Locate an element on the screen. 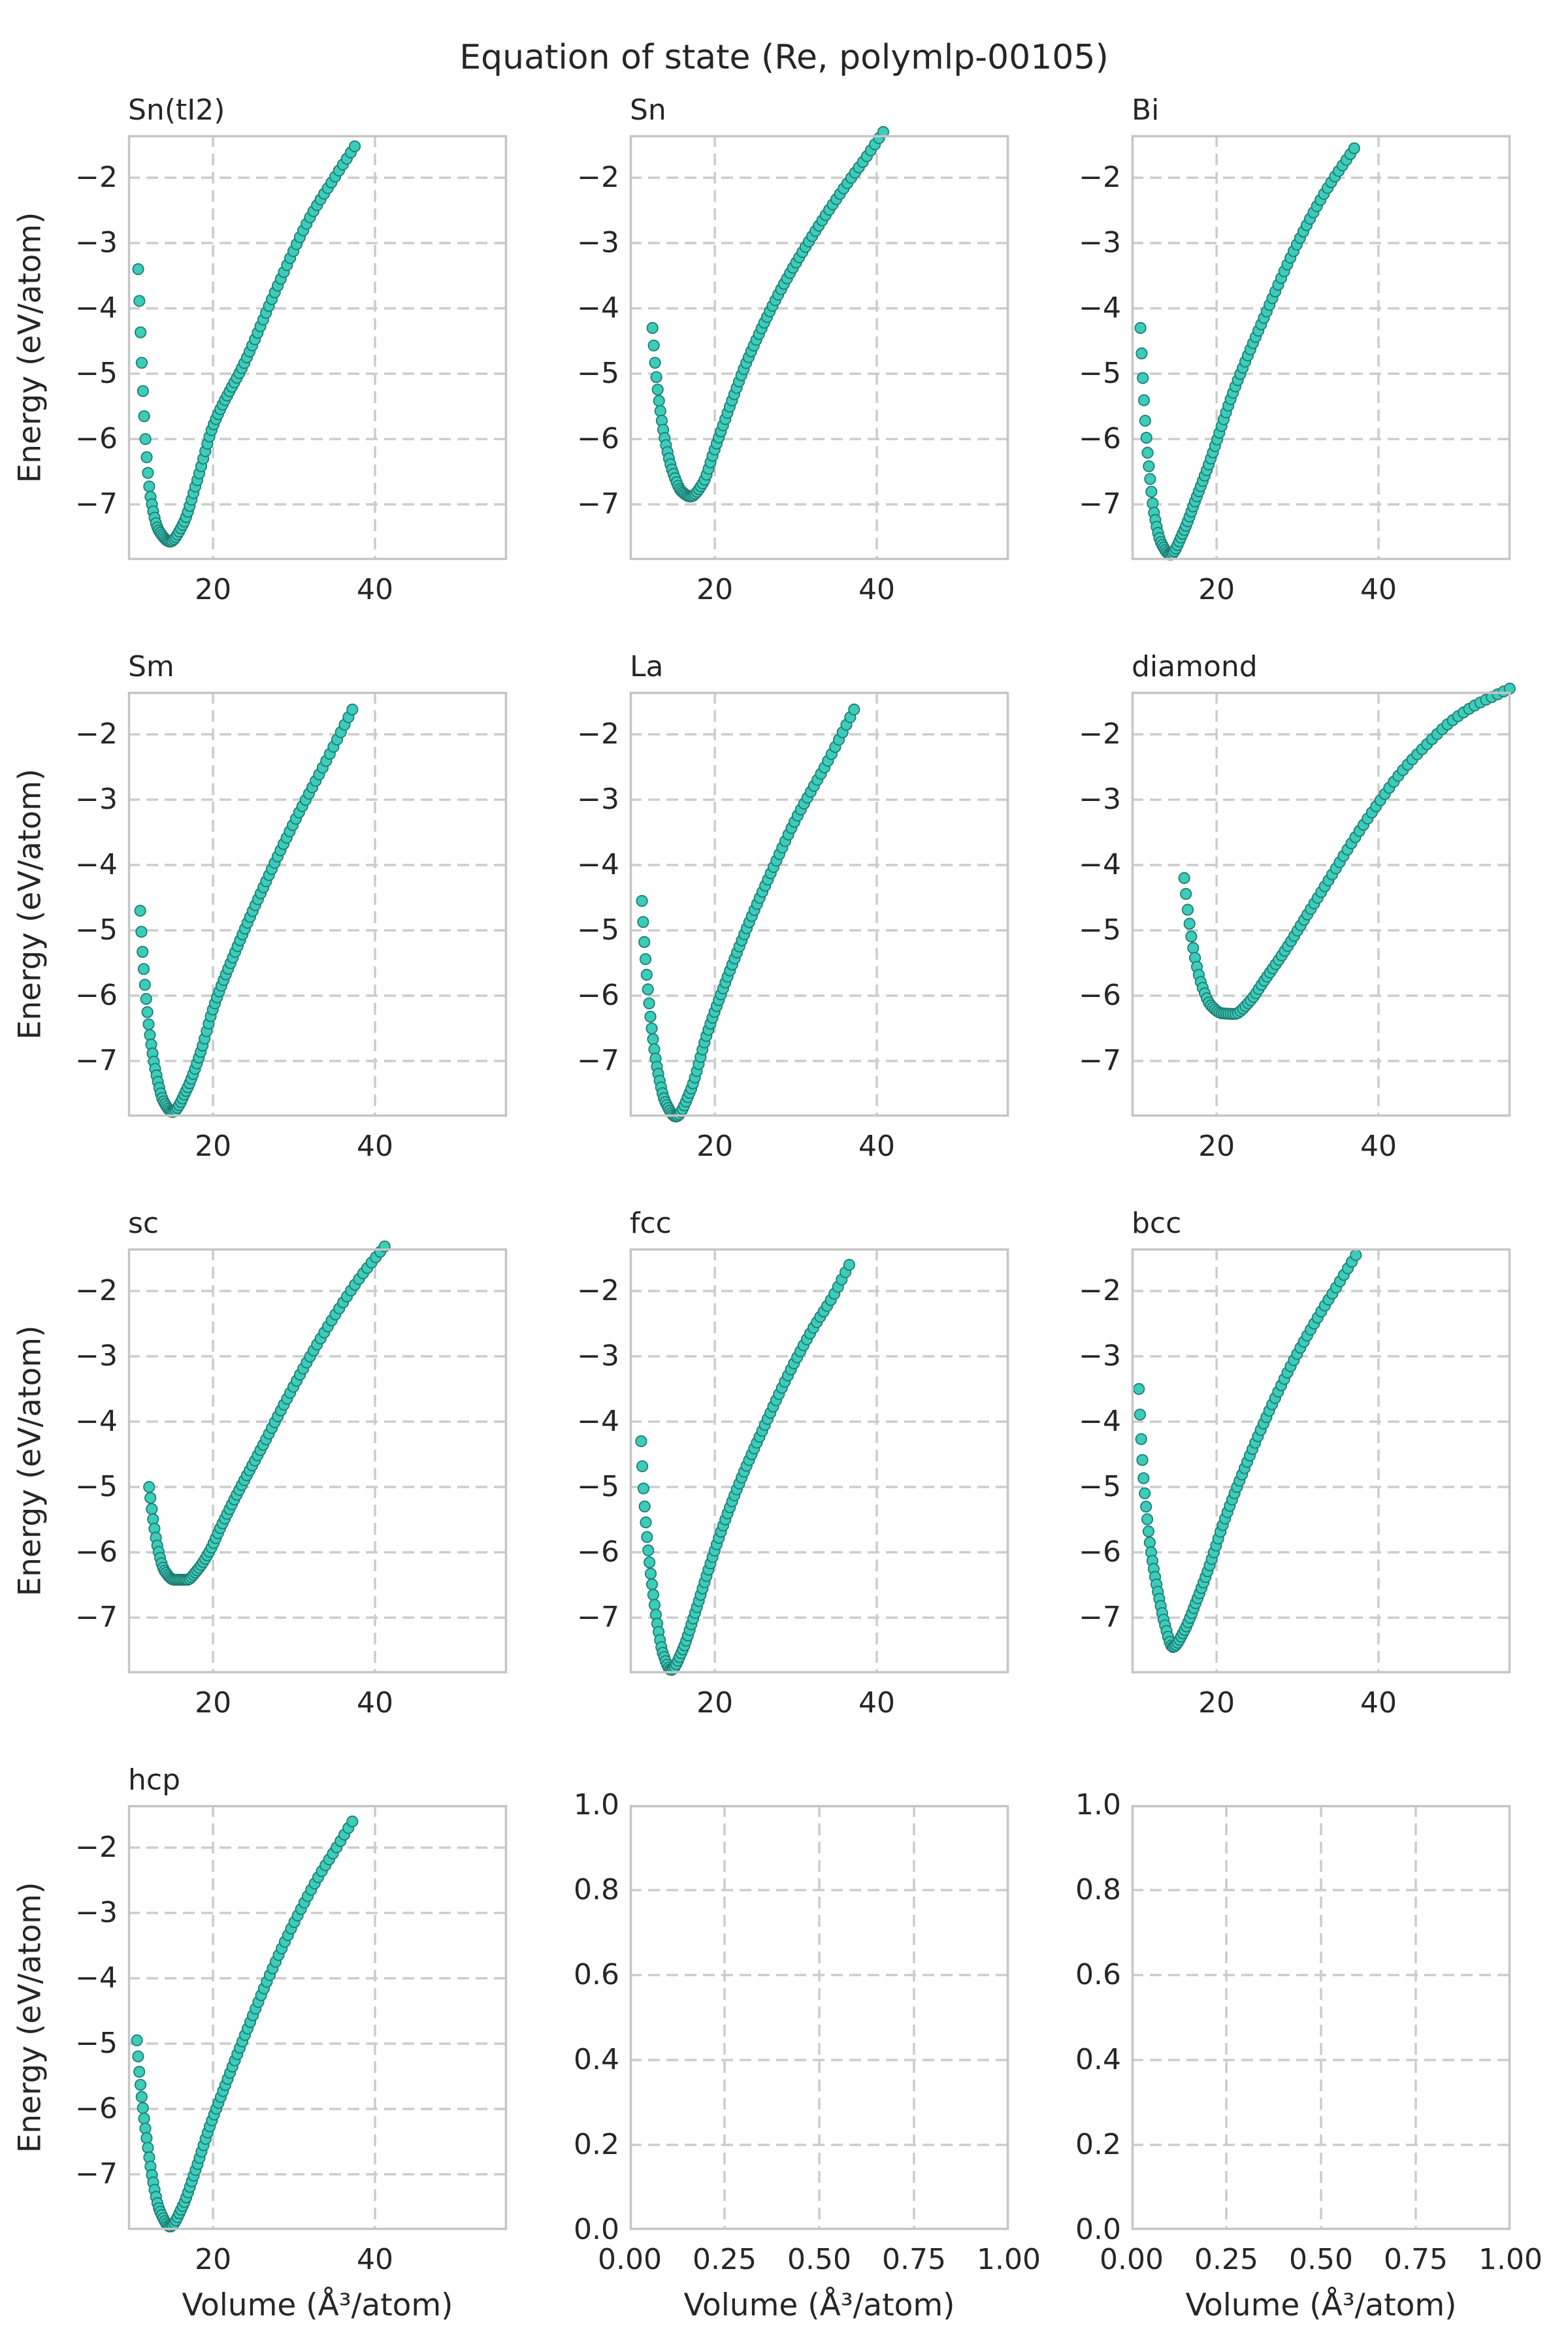  x-tick-label: 0.00 is located at coordinates (1132, 2259).